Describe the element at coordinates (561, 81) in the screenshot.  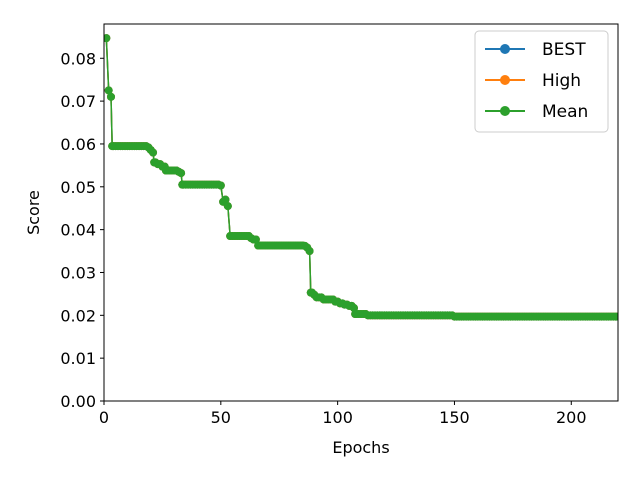
I see `legend-label: High` at that location.